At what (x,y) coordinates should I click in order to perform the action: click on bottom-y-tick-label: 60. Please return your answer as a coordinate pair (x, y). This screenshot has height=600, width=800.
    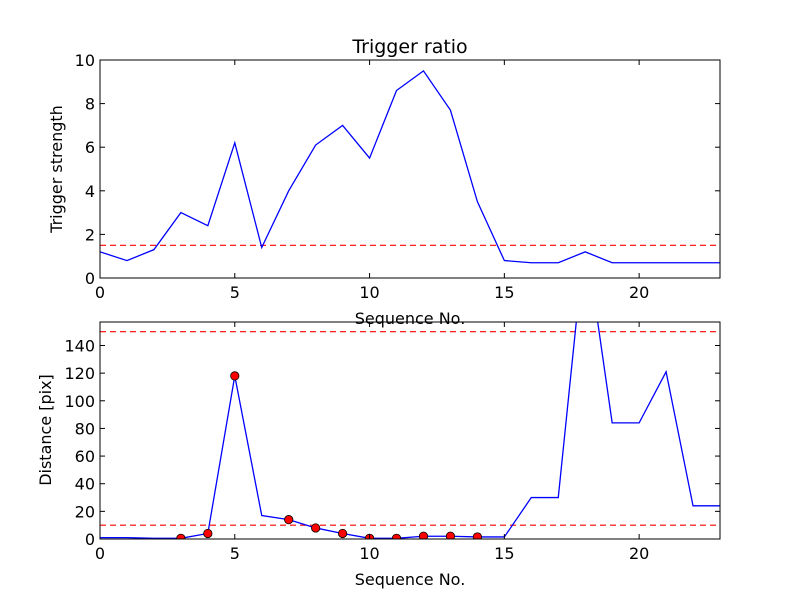
    Looking at the image, I should click on (85, 456).